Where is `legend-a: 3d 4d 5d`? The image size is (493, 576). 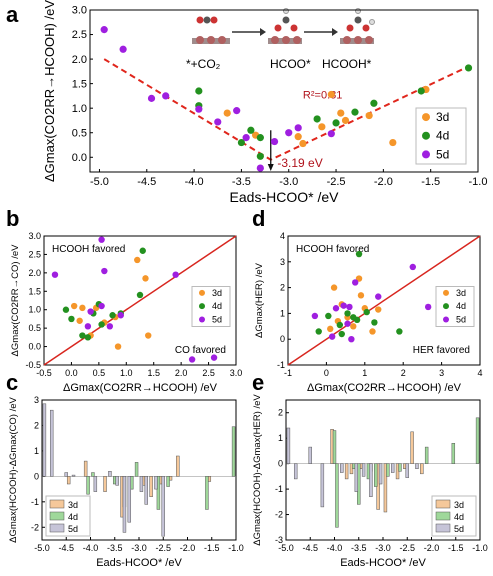
legend-a: 3d 4d 5d is located at coordinates (441, 136).